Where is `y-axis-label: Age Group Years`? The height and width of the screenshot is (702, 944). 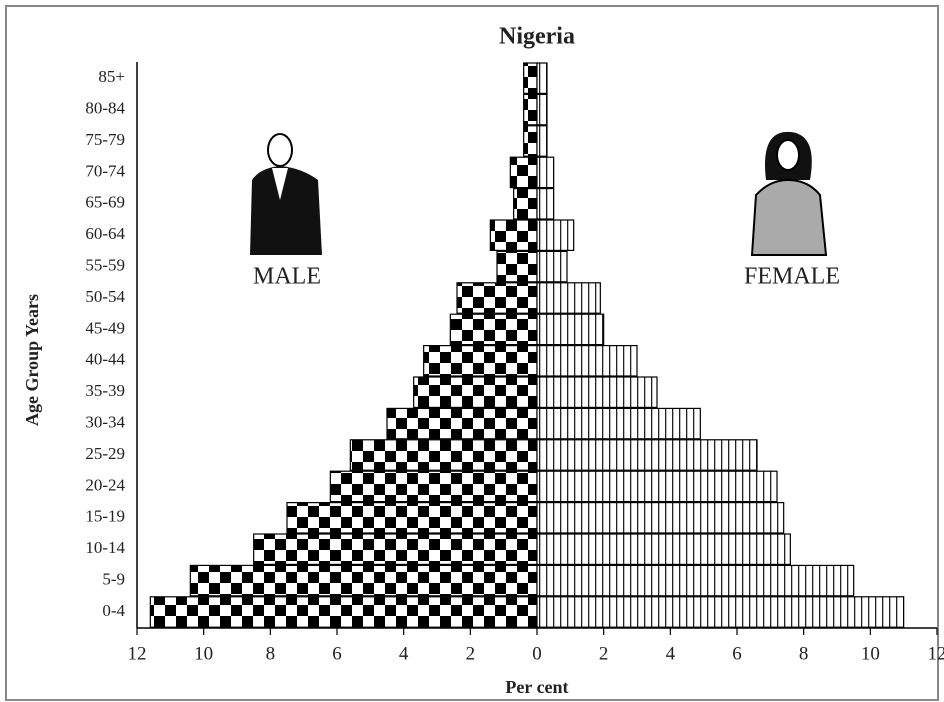 y-axis-label: Age Group Years is located at coordinates (32, 360).